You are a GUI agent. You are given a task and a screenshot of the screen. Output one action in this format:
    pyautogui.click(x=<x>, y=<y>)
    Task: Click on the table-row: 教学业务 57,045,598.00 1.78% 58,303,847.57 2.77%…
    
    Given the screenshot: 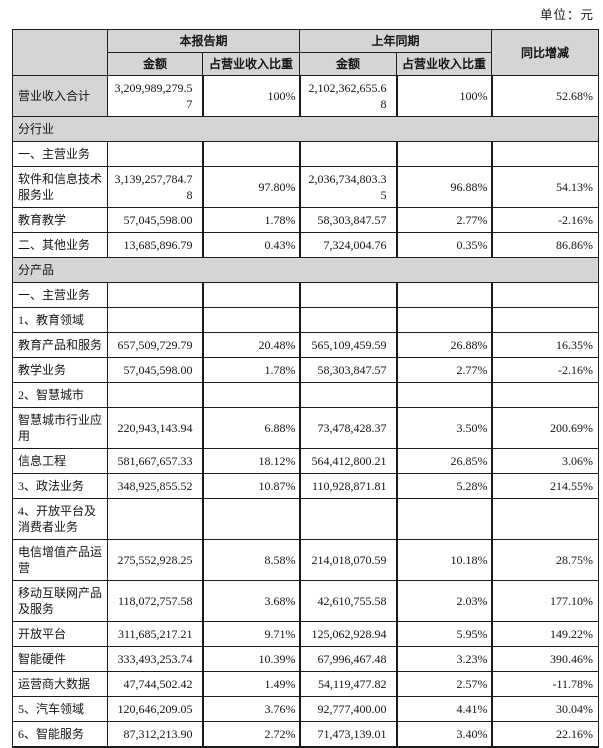 What is the action you would take?
    pyautogui.click(x=306, y=370)
    